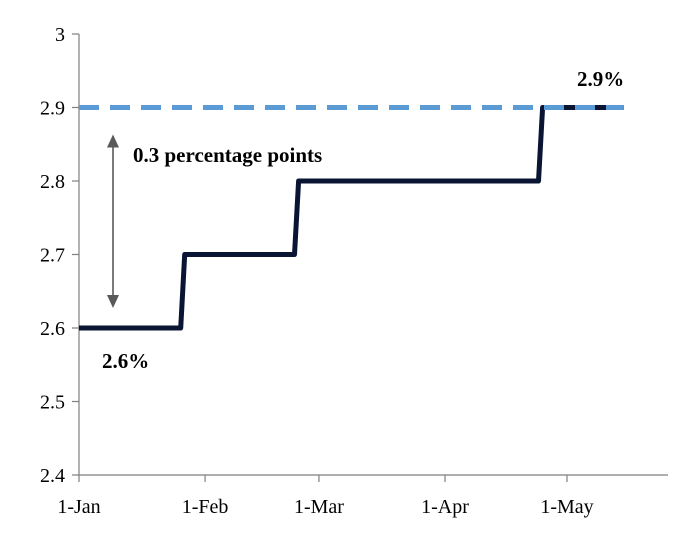 Image resolution: width=700 pixels, height=542 pixels. What do you see at coordinates (78, 507) in the screenshot?
I see `x-tick-label: 1-Jan` at bounding box center [78, 507].